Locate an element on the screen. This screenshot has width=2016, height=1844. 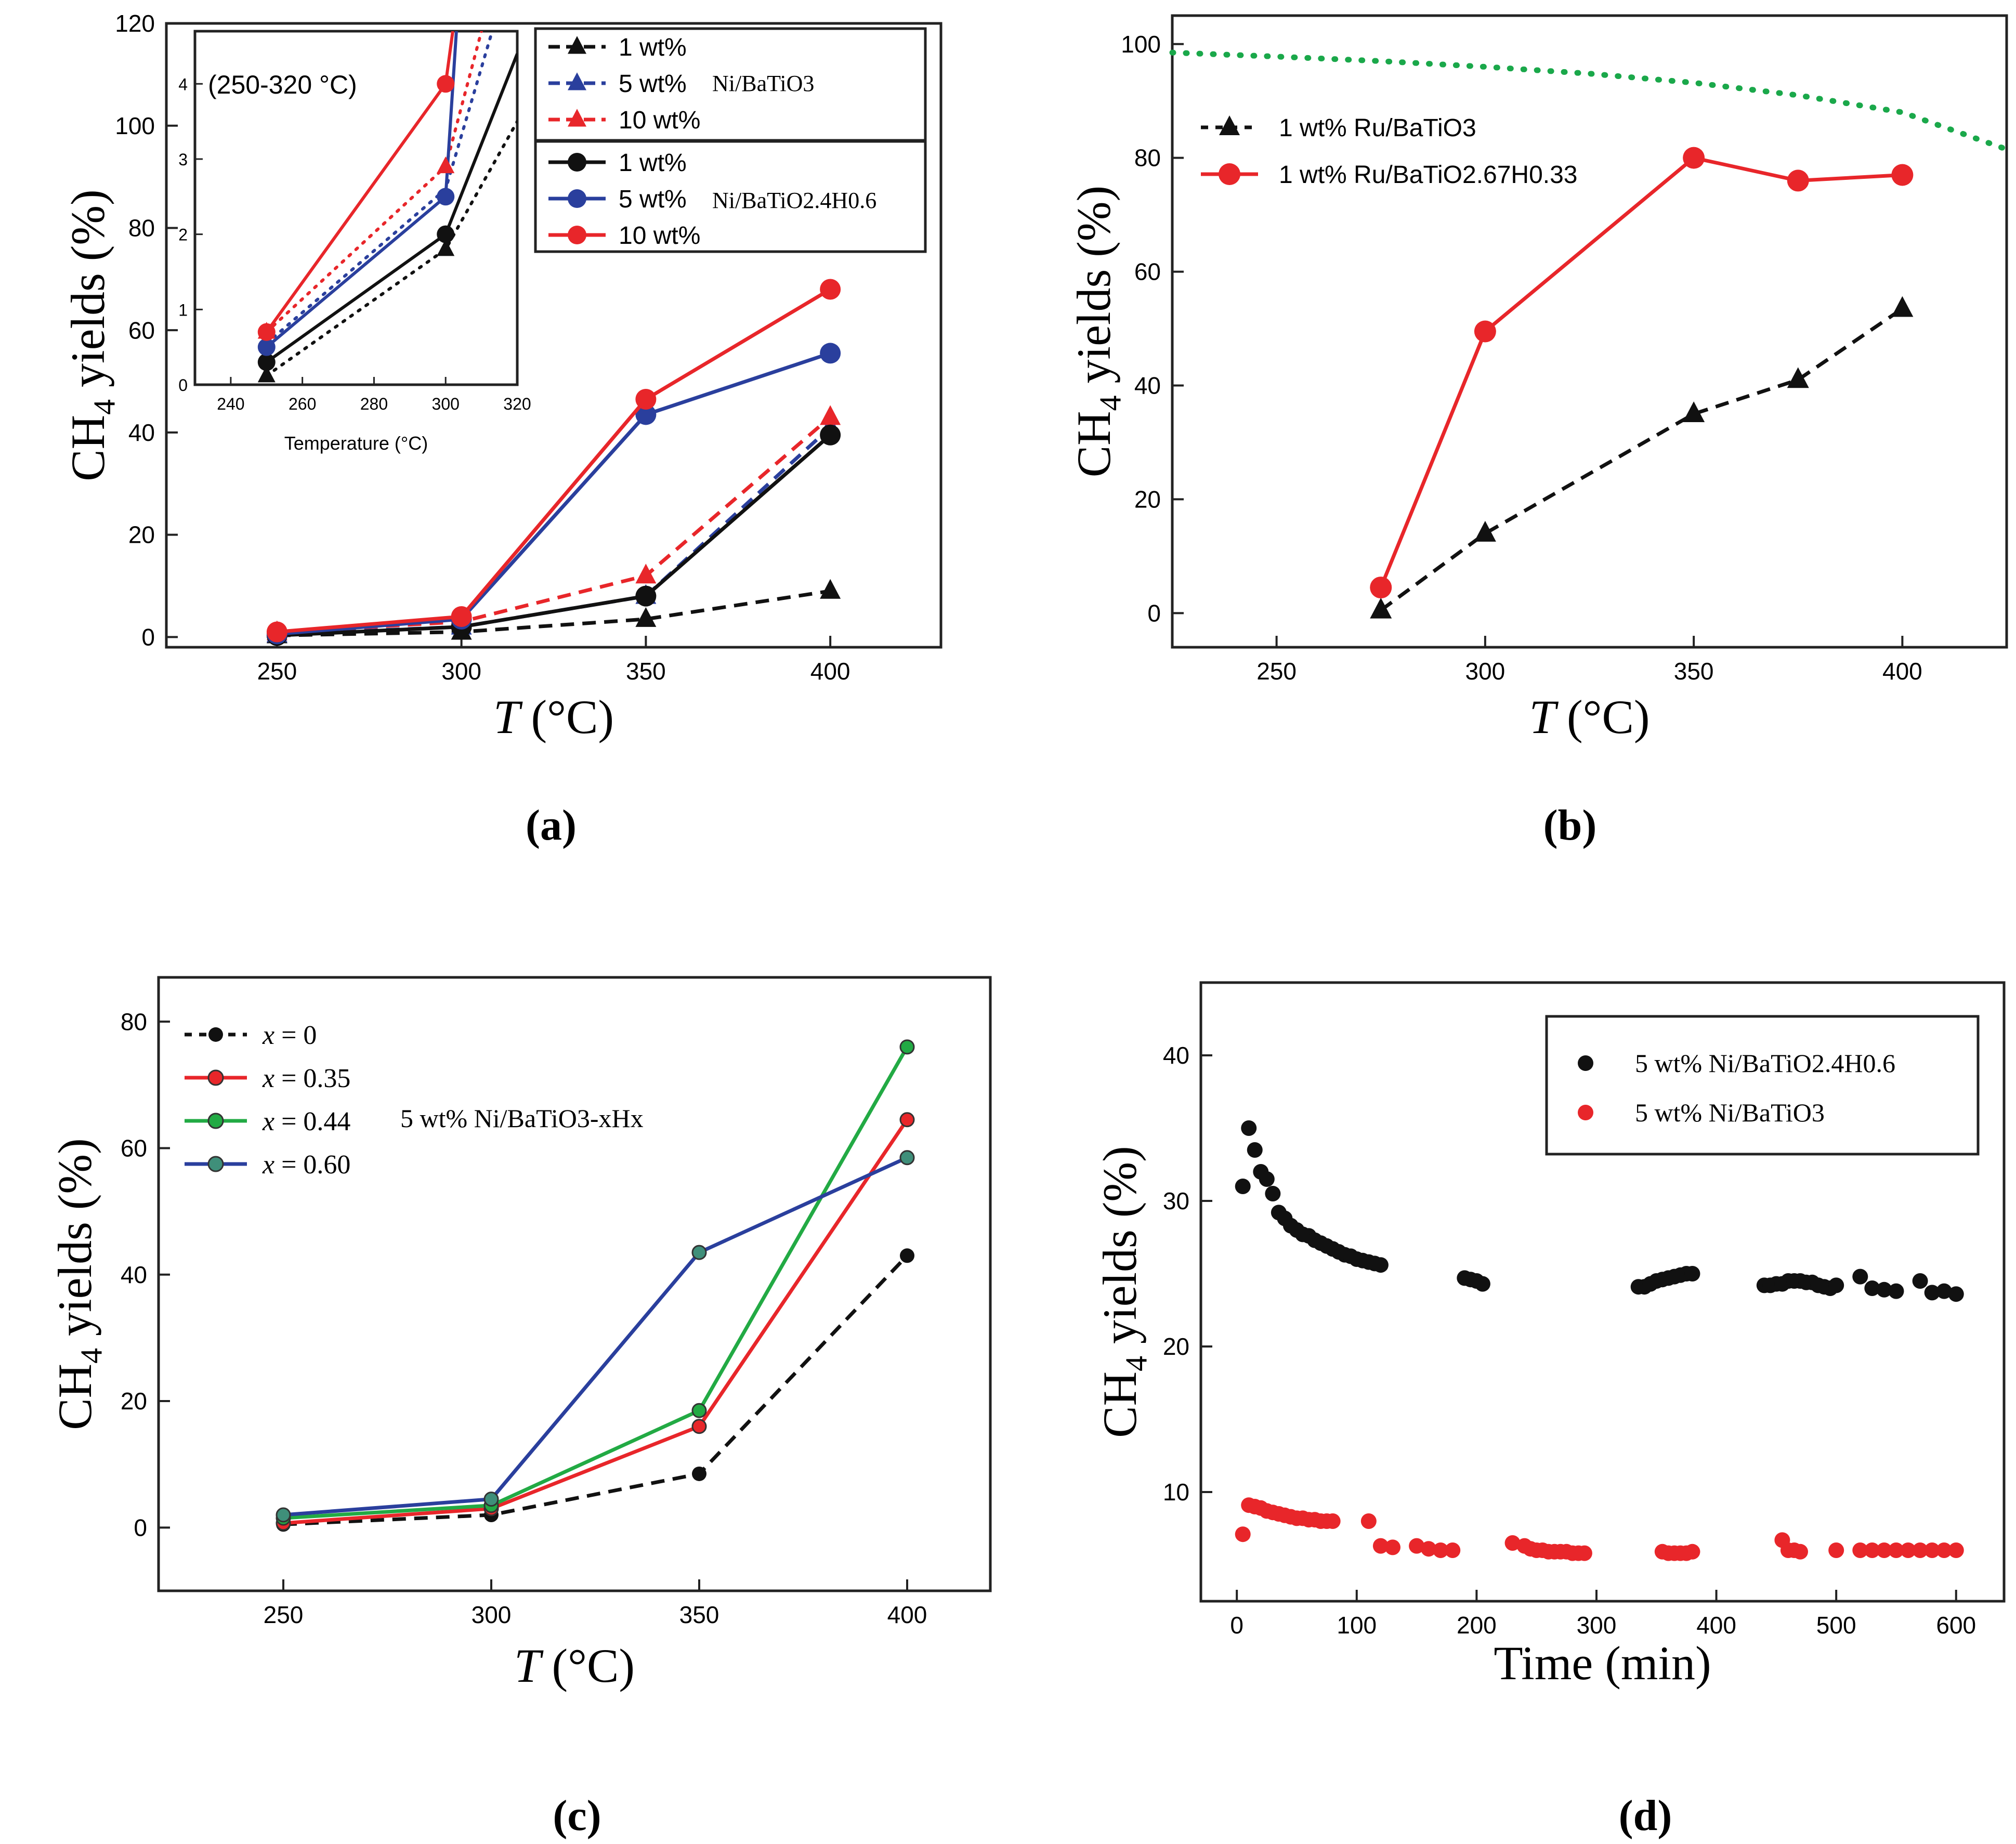
equilibrium-line is located at coordinates (1589, 100).